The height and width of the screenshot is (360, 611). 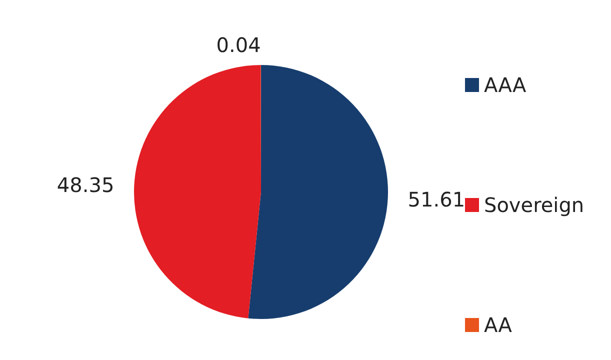 What do you see at coordinates (534, 205) in the screenshot?
I see `legend-label: Sovereign` at bounding box center [534, 205].